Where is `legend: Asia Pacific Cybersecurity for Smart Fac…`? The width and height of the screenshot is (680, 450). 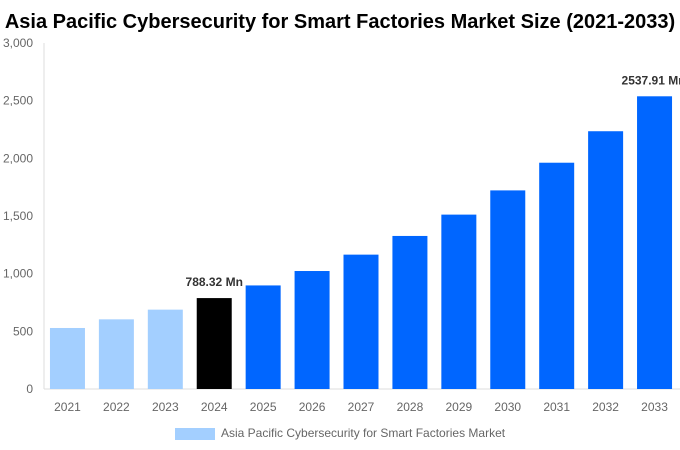
legend: Asia Pacific Cybersecurity for Smart Fac… is located at coordinates (340, 433).